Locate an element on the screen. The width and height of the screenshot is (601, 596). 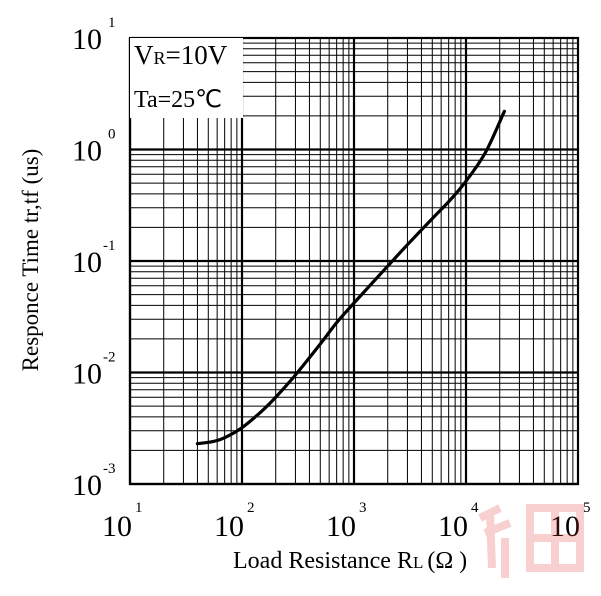
condition-vr: VR=10V is located at coordinates (181, 55).